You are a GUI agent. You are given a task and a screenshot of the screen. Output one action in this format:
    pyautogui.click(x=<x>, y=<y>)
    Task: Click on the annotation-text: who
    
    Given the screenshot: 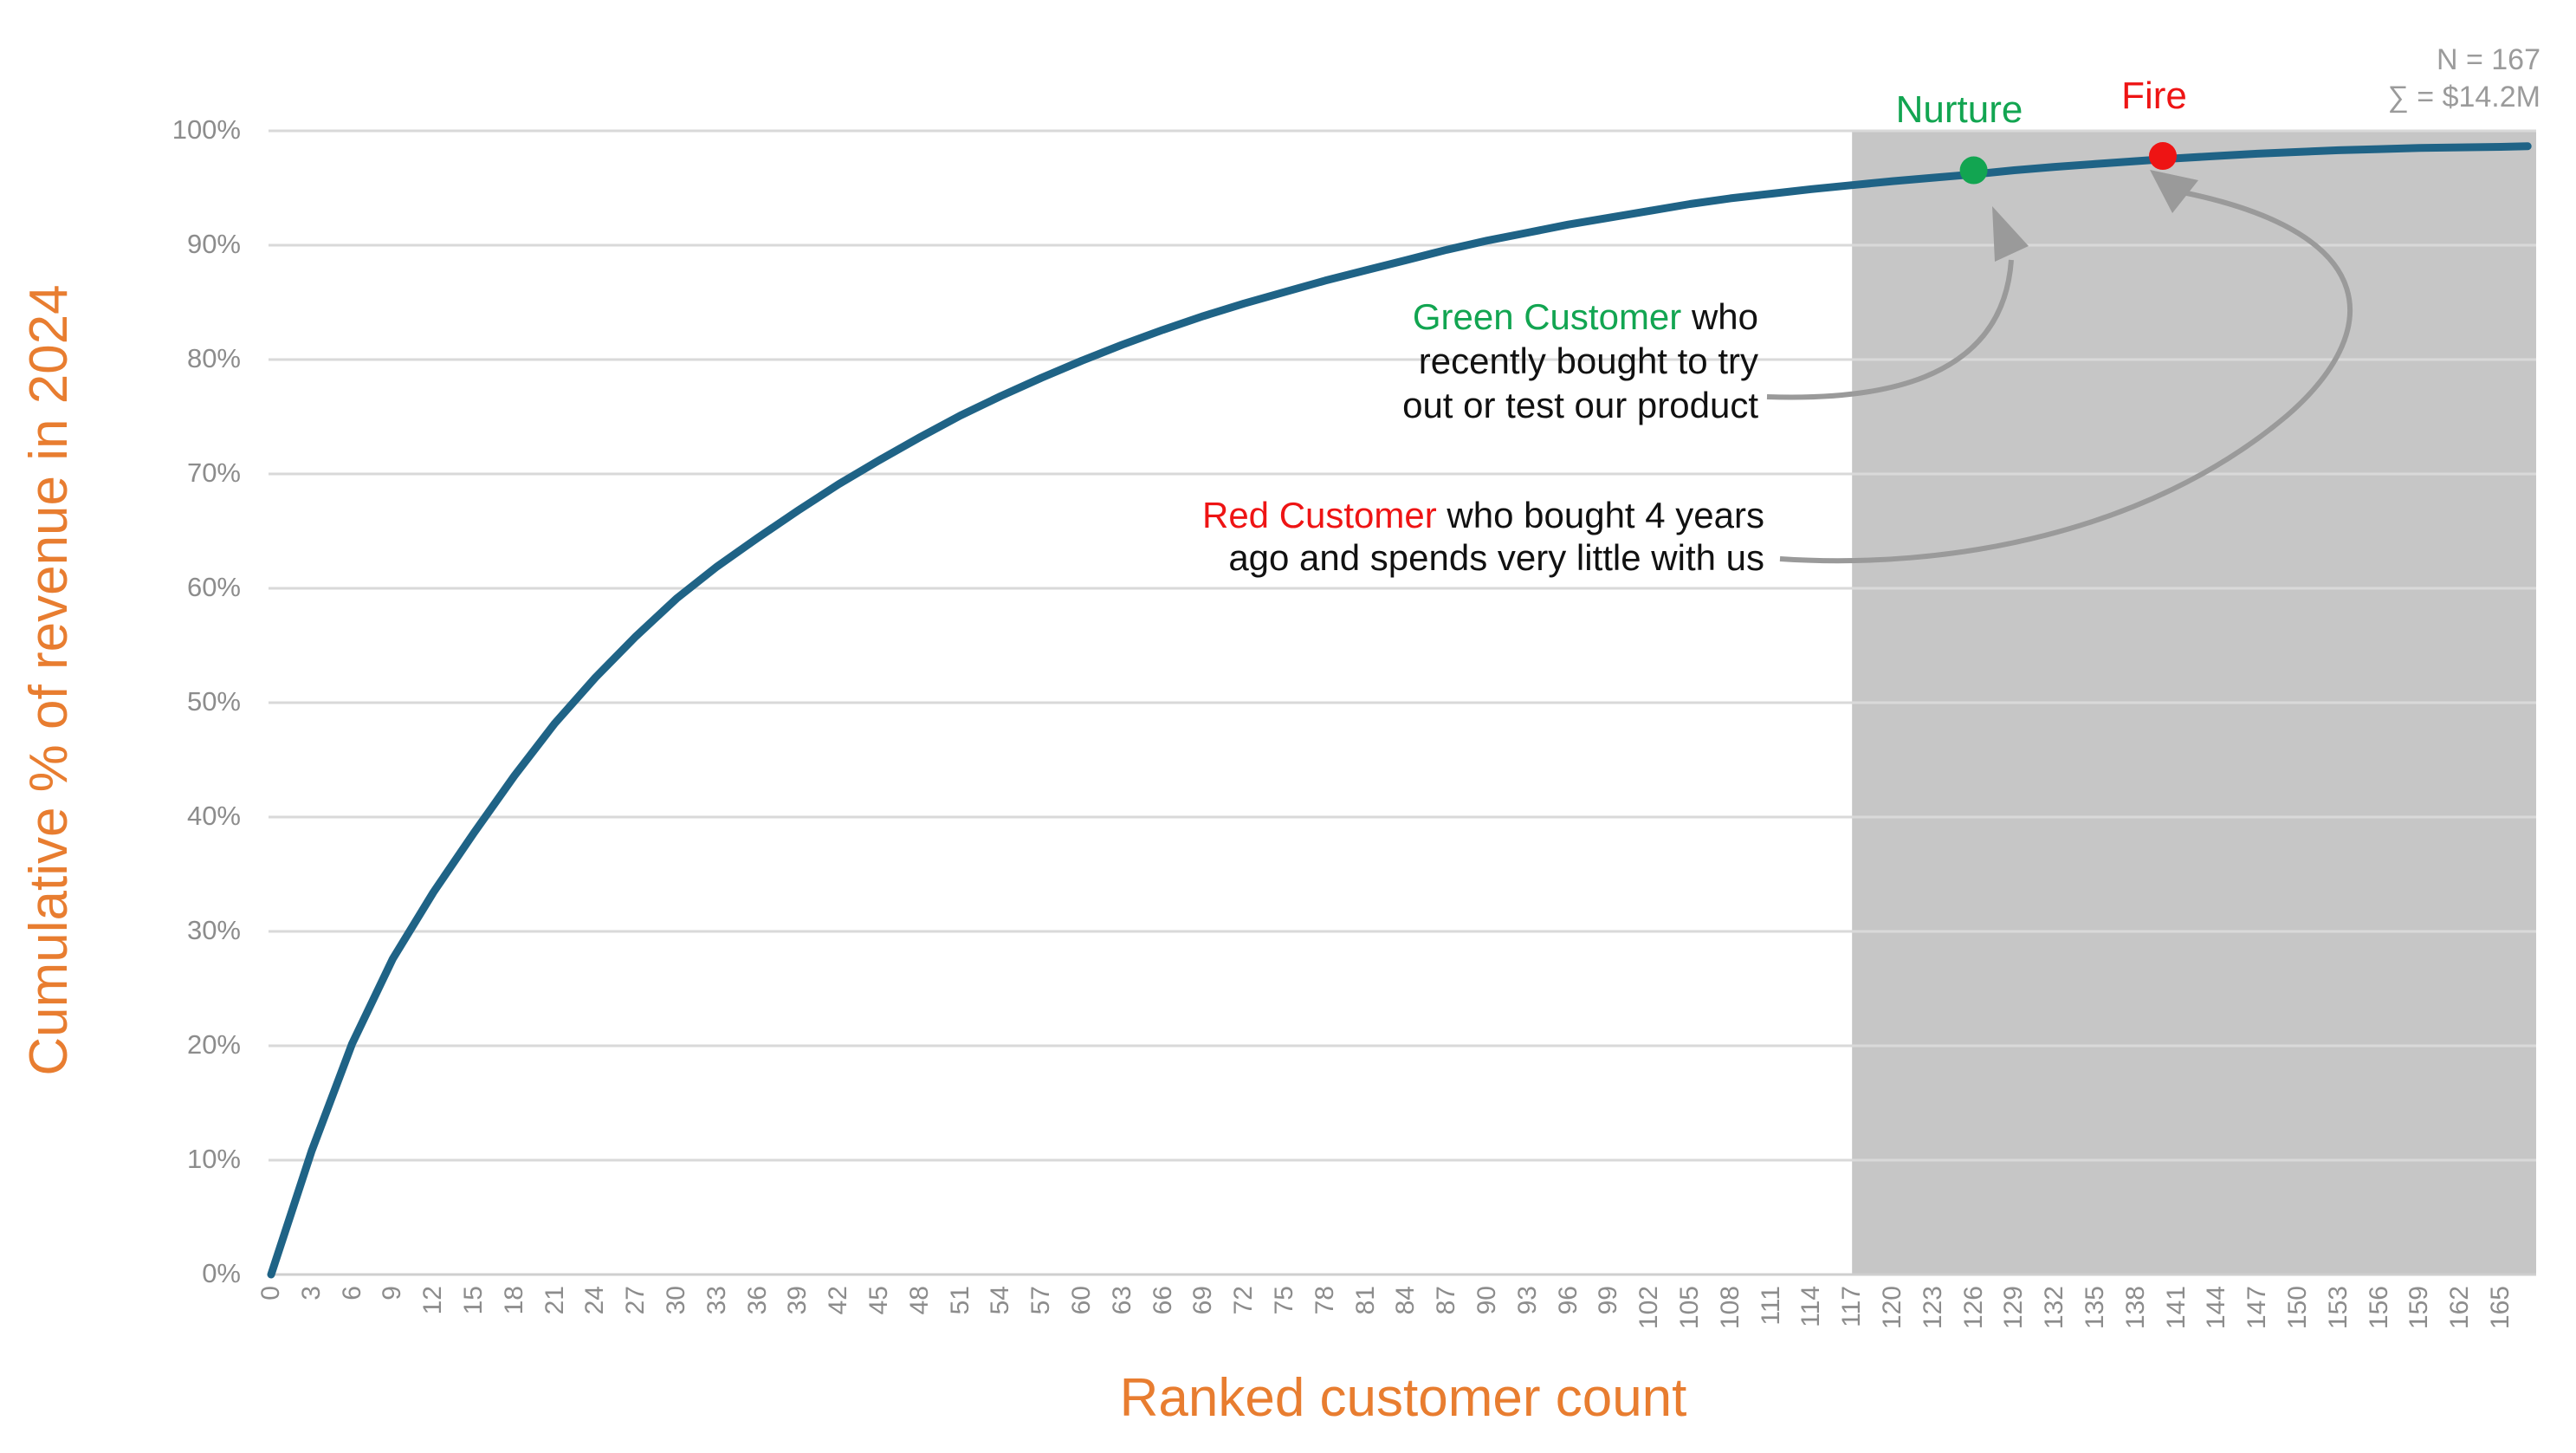 What is the action you would take?
    pyautogui.click(x=1719, y=316)
    